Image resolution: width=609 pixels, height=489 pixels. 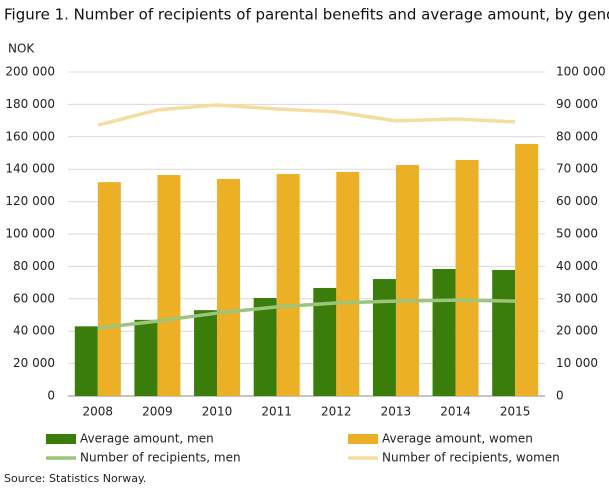 I want to click on y2-tick-label: 70 000, so click(x=577, y=169).